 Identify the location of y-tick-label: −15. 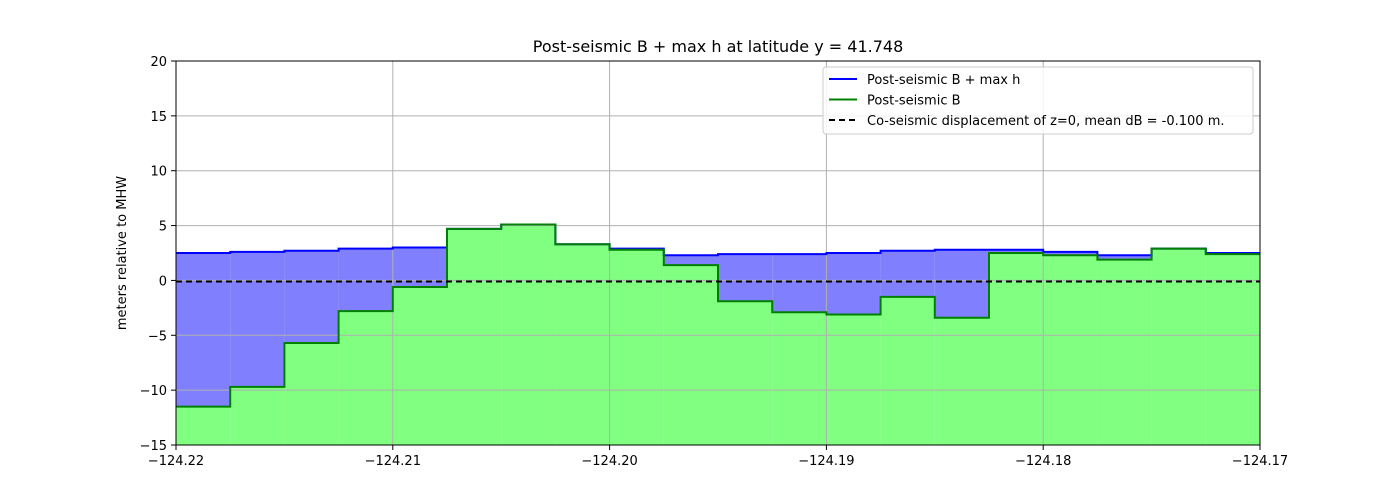
(153, 446).